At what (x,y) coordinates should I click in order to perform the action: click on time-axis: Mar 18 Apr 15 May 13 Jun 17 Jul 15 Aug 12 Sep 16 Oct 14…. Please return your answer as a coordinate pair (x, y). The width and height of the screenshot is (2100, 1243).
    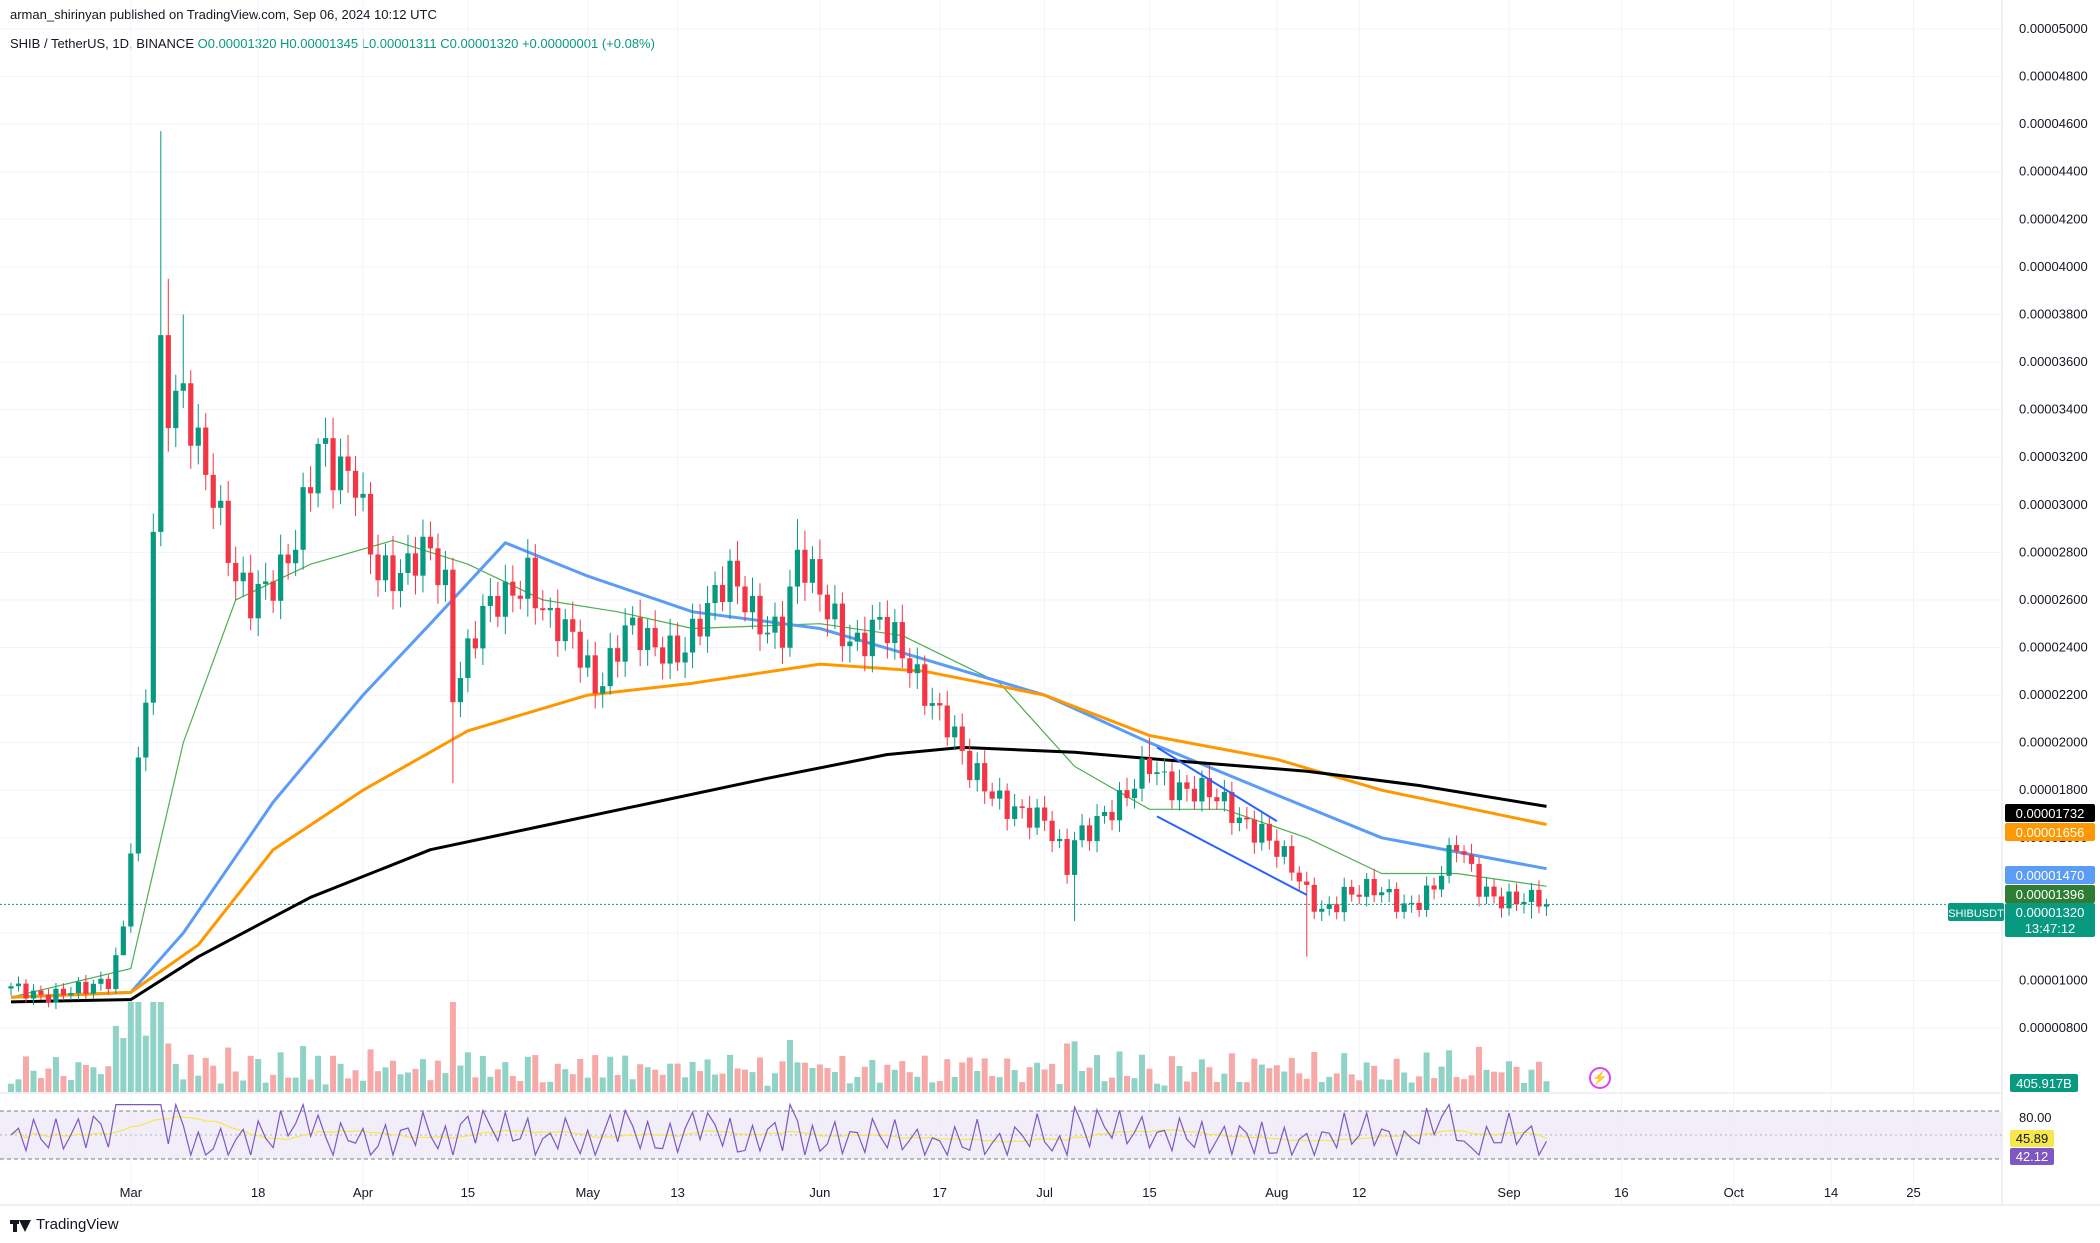
    Looking at the image, I should click on (1020, 1192).